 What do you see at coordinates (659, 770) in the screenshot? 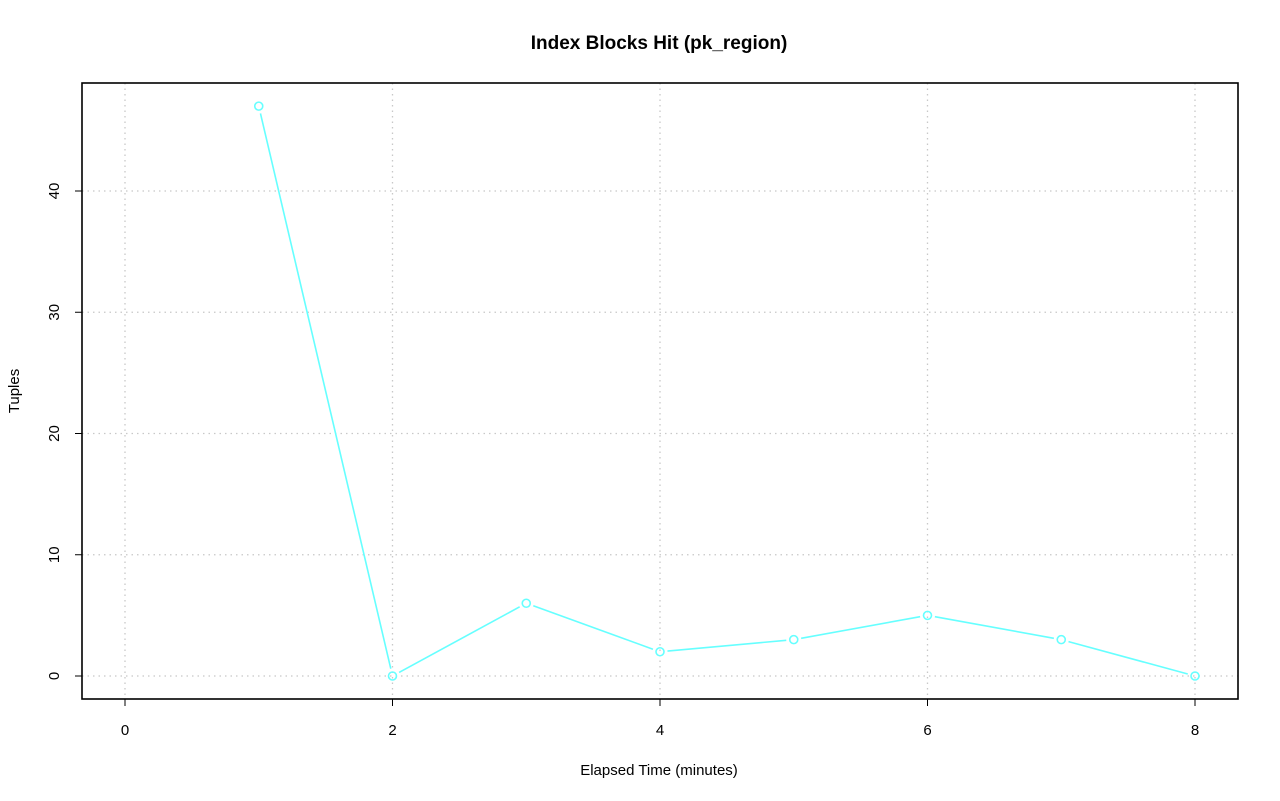
I see `x-axis-label: Elapsed Time (minutes)` at bounding box center [659, 770].